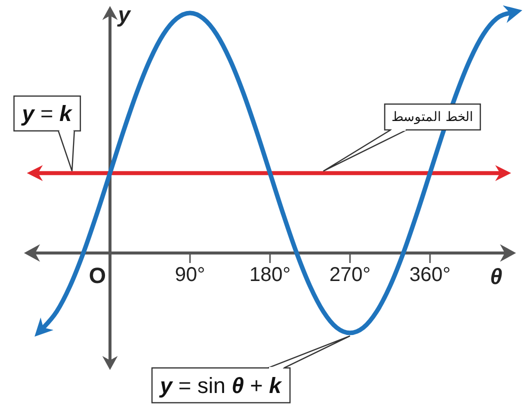 This screenshot has height=410, width=526. I want to click on x-tick-label: 90°, so click(190, 275).